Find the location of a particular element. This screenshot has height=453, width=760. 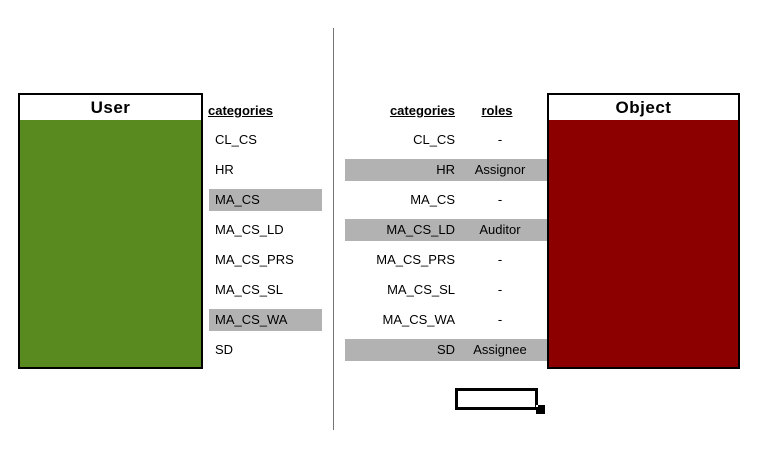

object-category-row-sd: SD Assignee is located at coordinates (446, 350).